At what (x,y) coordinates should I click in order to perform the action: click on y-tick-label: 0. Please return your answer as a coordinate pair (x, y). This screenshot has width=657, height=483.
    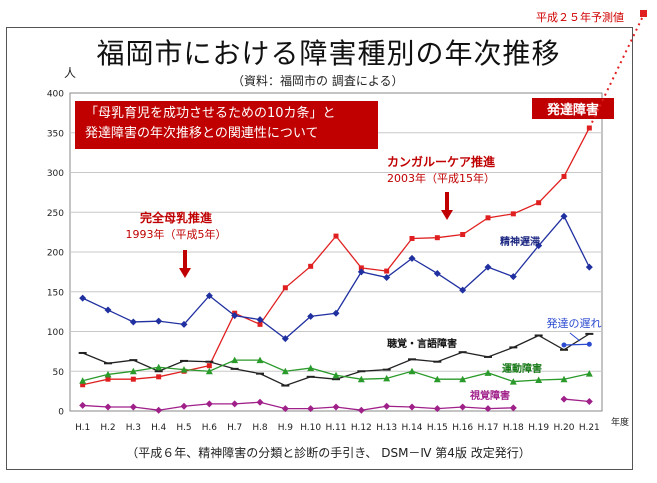
    Looking at the image, I should click on (61, 413).